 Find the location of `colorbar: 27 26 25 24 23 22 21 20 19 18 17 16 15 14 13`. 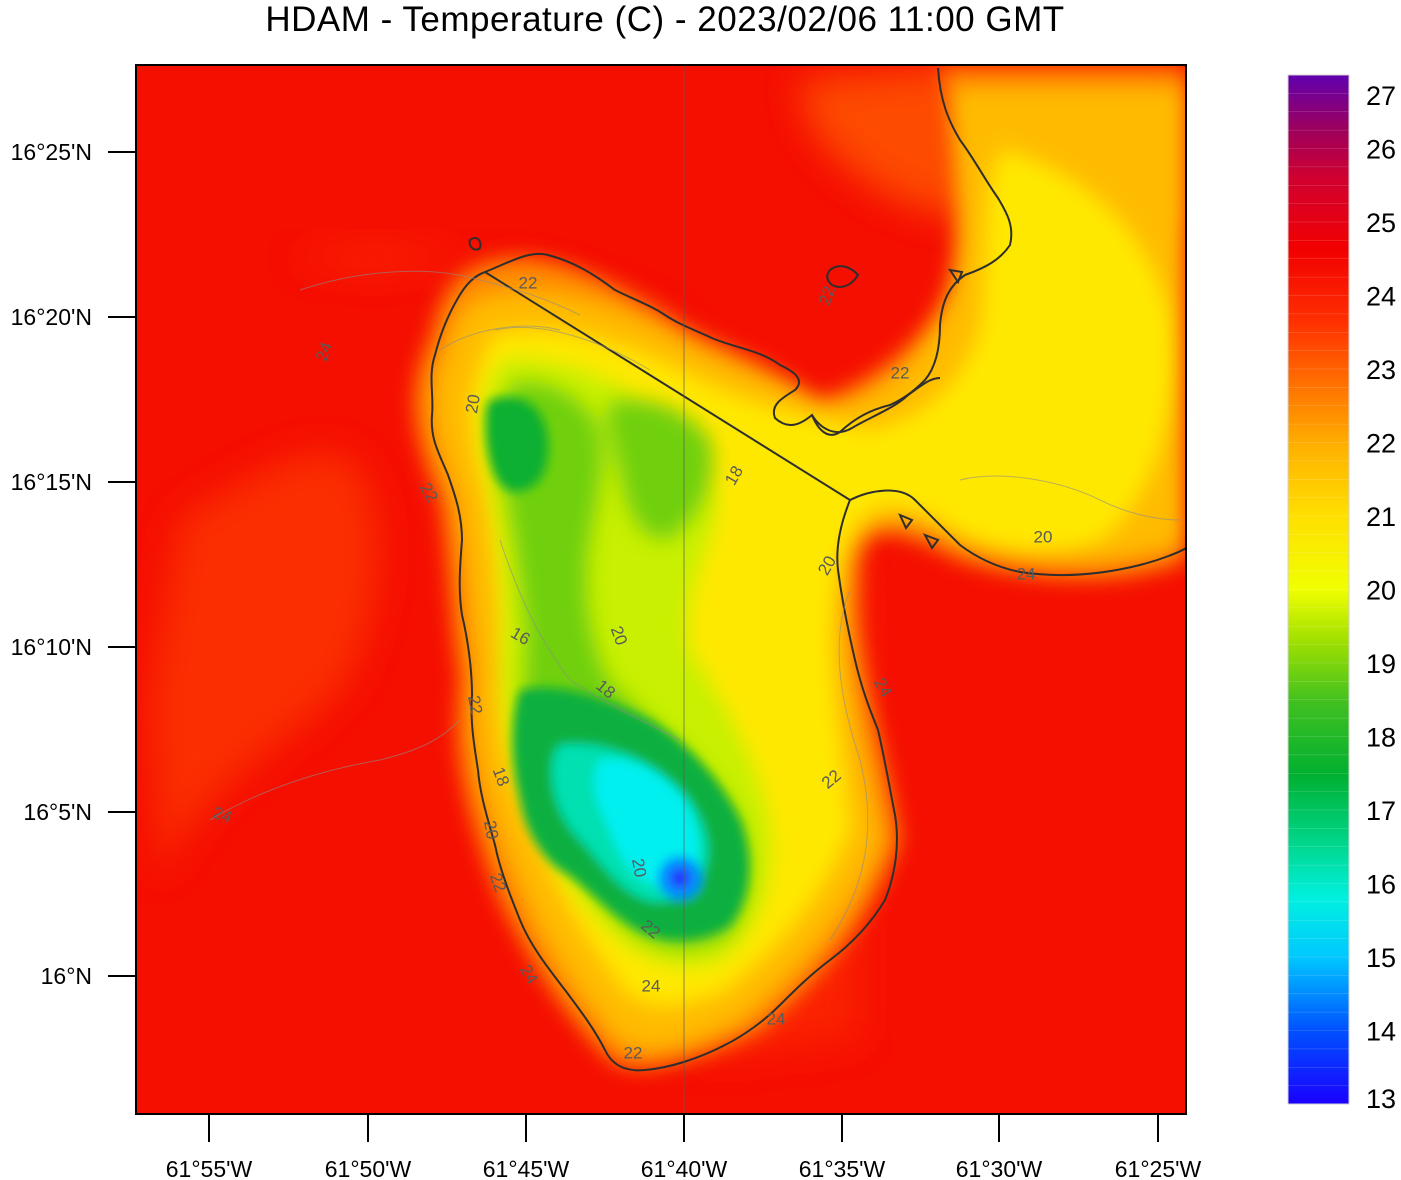

colorbar: 27 26 25 24 23 22 21 20 19 18 17 16 15 14 13 is located at coordinates (1341, 594).